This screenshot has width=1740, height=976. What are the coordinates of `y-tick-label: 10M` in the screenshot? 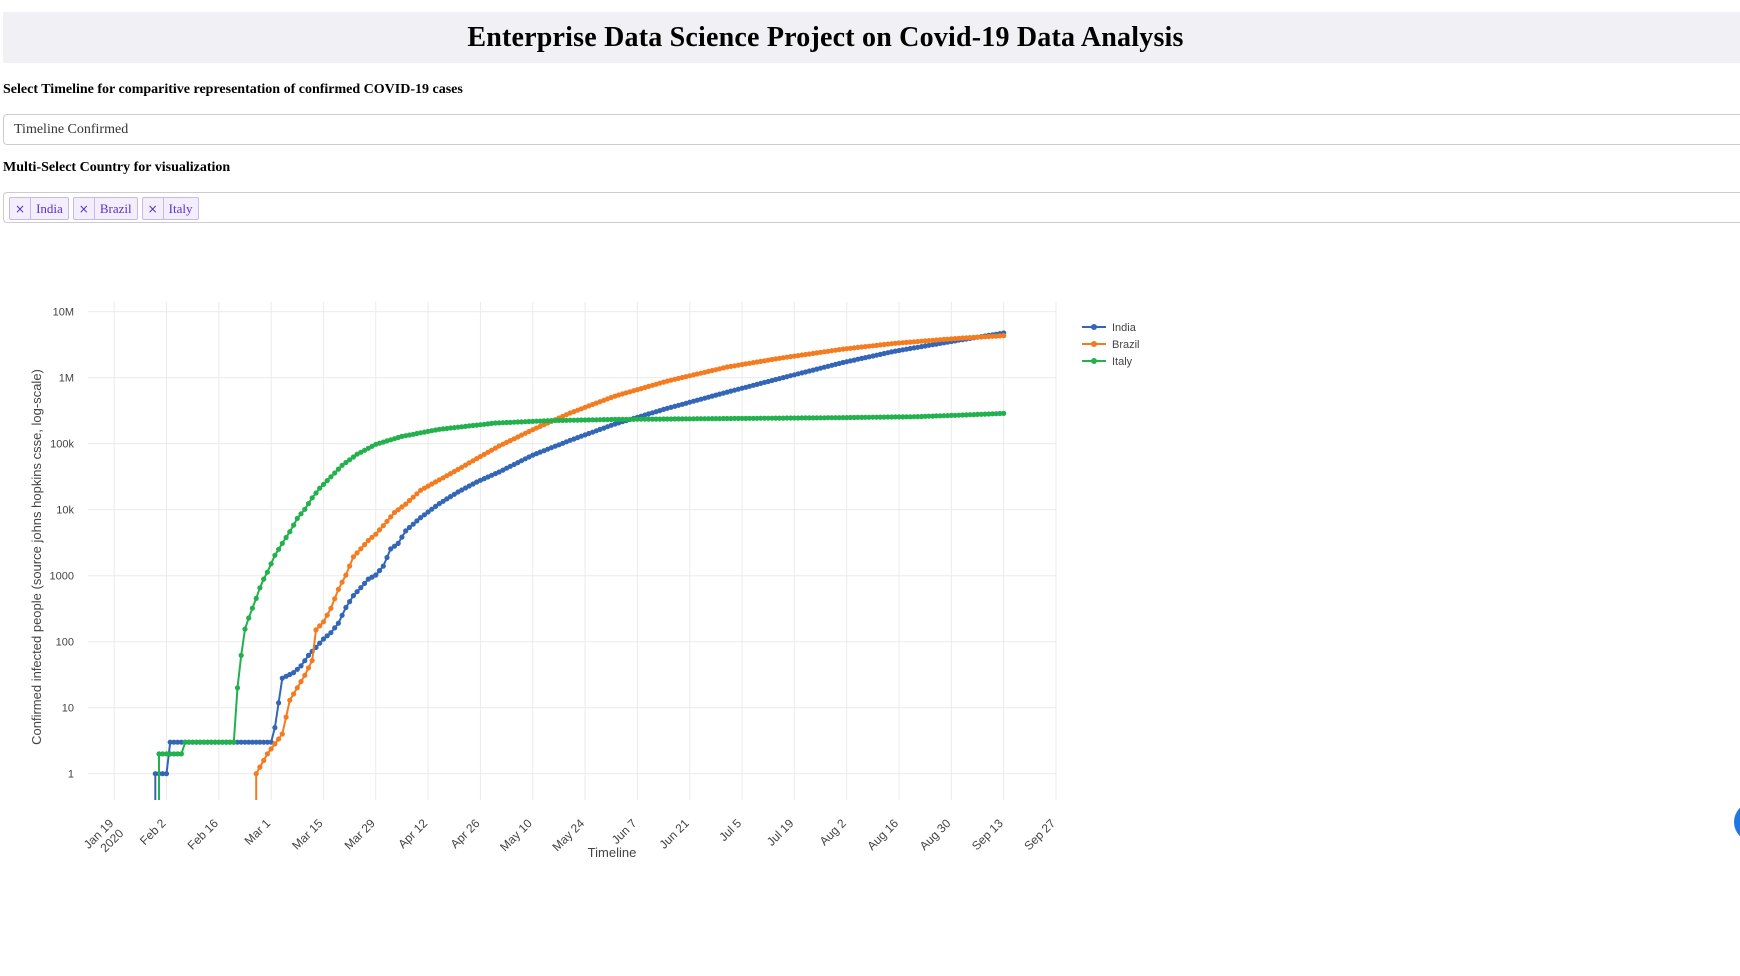 It's located at (63, 313).